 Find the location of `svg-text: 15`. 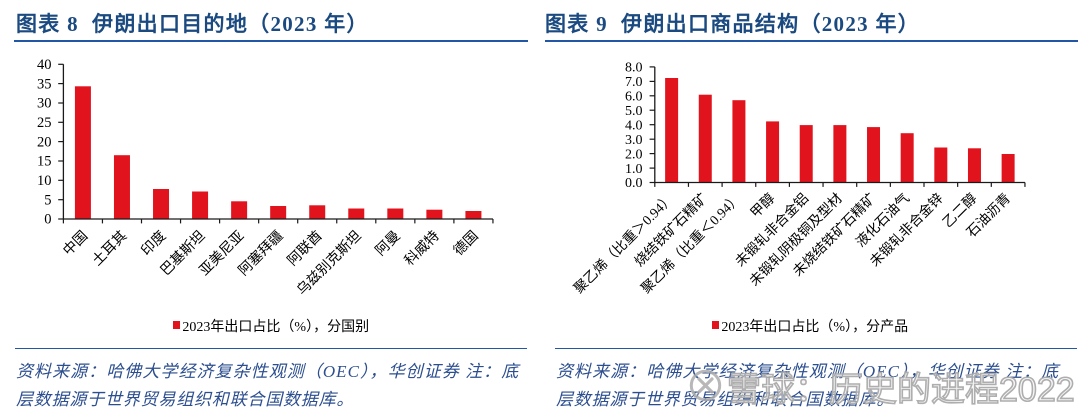

svg-text: 15 is located at coordinates (44, 162).